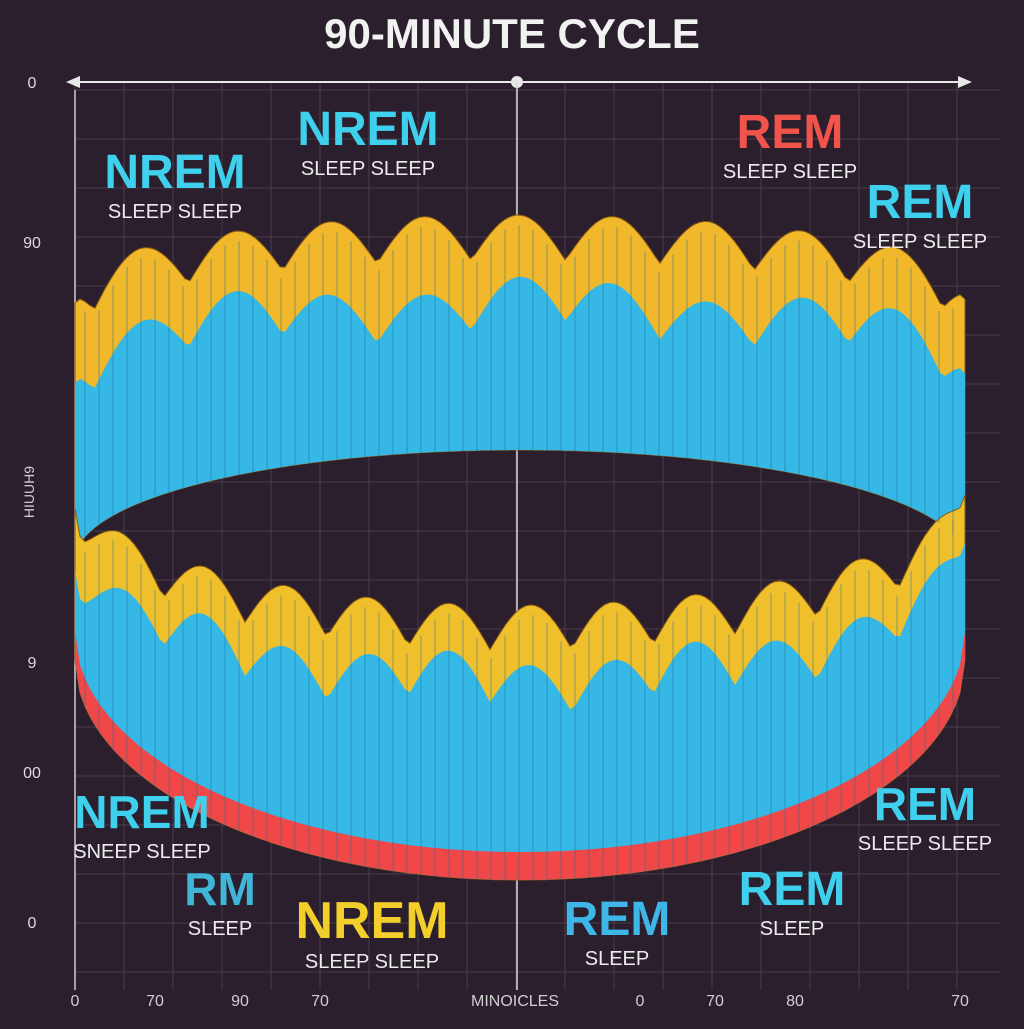  What do you see at coordinates (29, 492) in the screenshot?
I see `side-label: HIUUH9` at bounding box center [29, 492].